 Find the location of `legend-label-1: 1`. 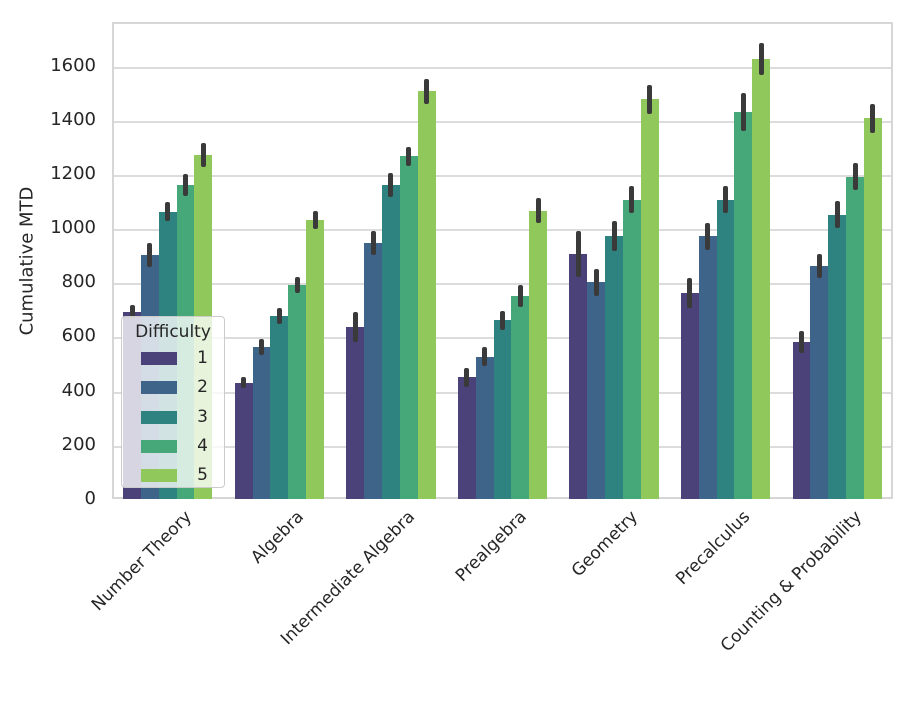

legend-label-1: 1 is located at coordinates (202, 358).